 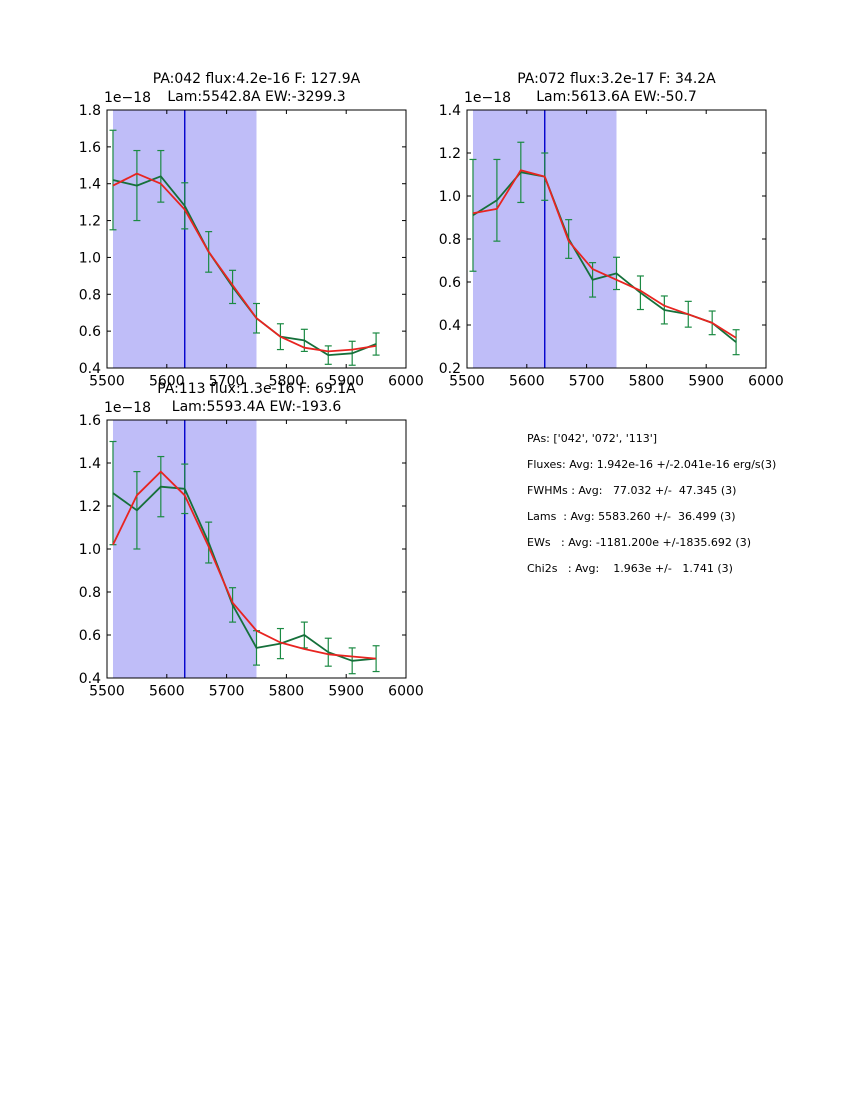 I want to click on subplot-title-line2: Lam:5542.8A EW:-3299.3, so click(x=256, y=97).